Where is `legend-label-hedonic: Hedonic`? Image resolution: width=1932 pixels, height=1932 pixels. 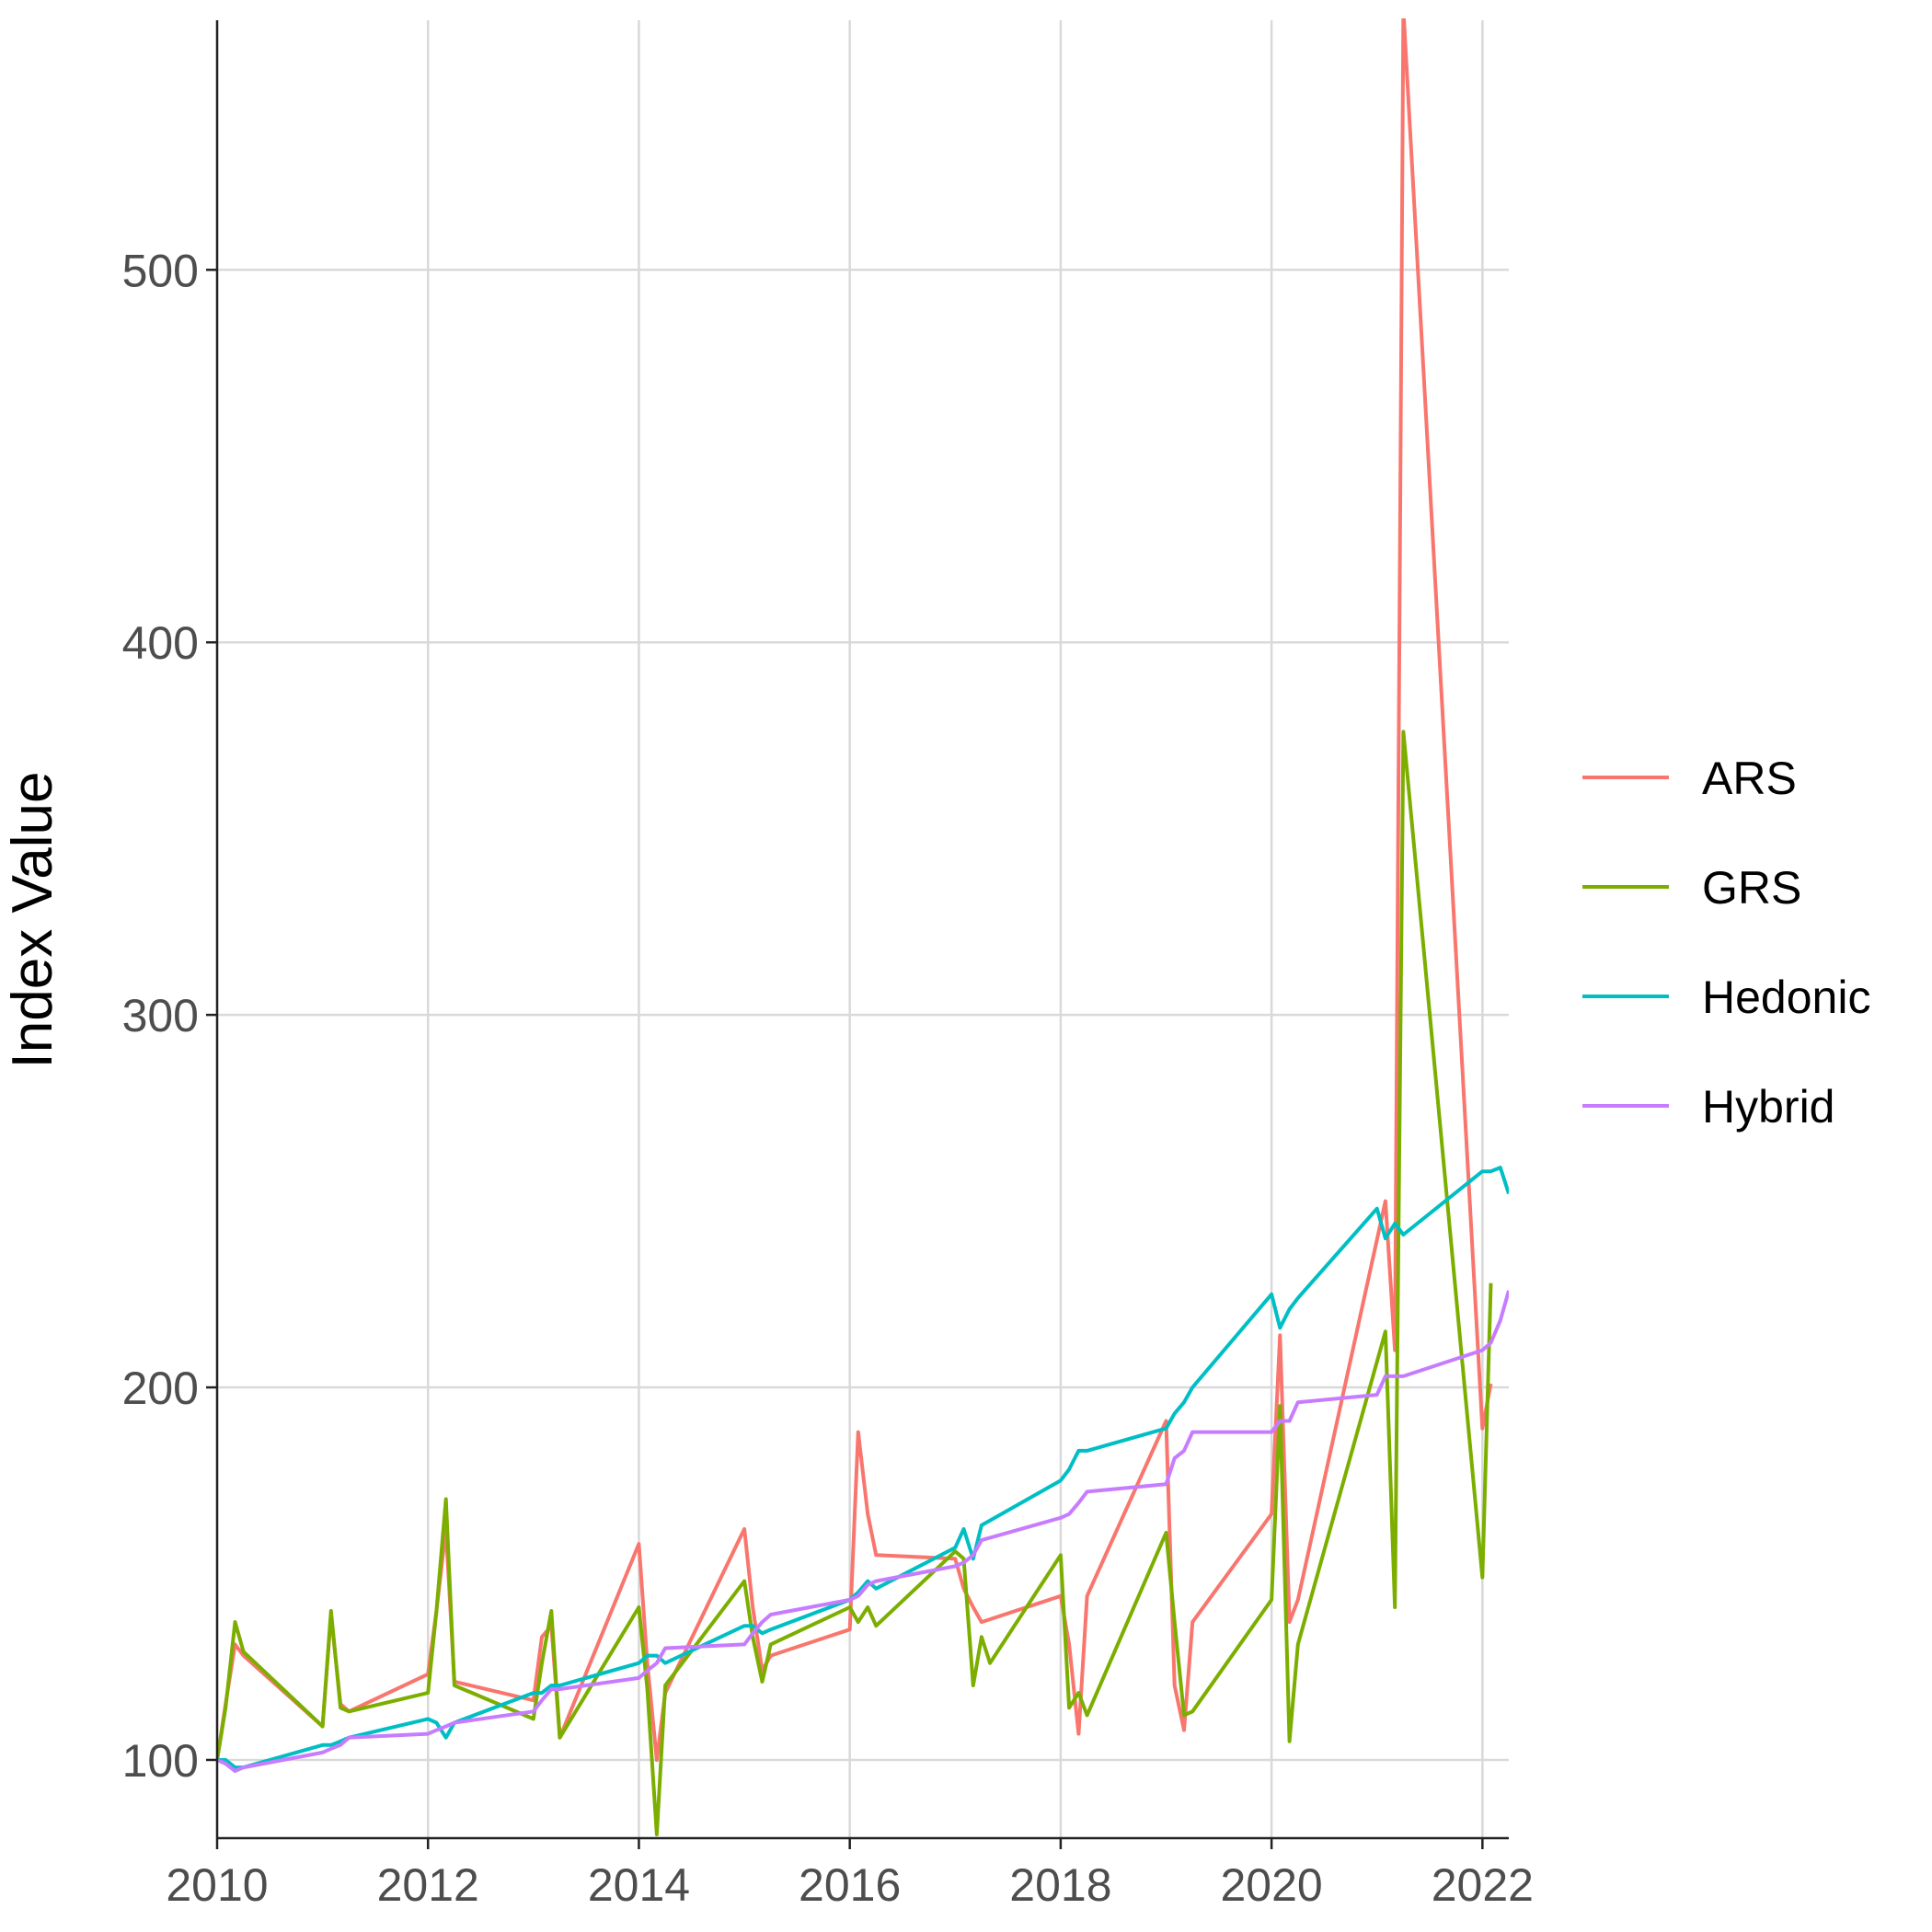 legend-label-hedonic: Hedonic is located at coordinates (1786, 997).